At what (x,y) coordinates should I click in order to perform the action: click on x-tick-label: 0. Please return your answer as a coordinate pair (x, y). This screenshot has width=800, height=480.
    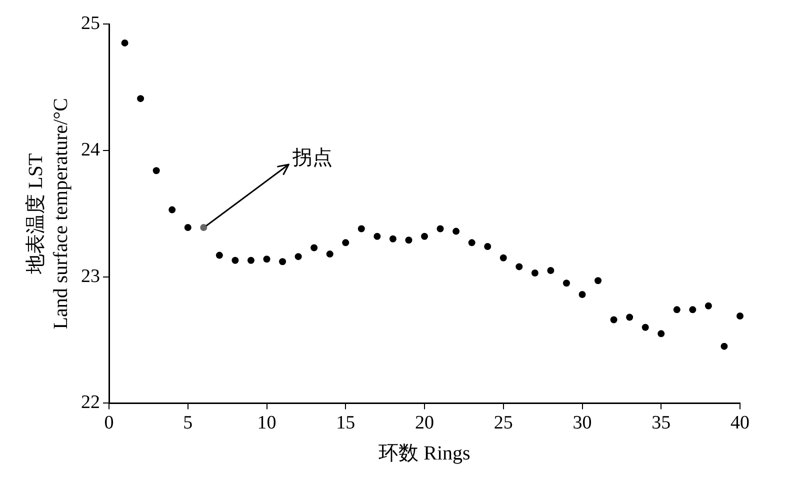
    Looking at the image, I should click on (109, 423).